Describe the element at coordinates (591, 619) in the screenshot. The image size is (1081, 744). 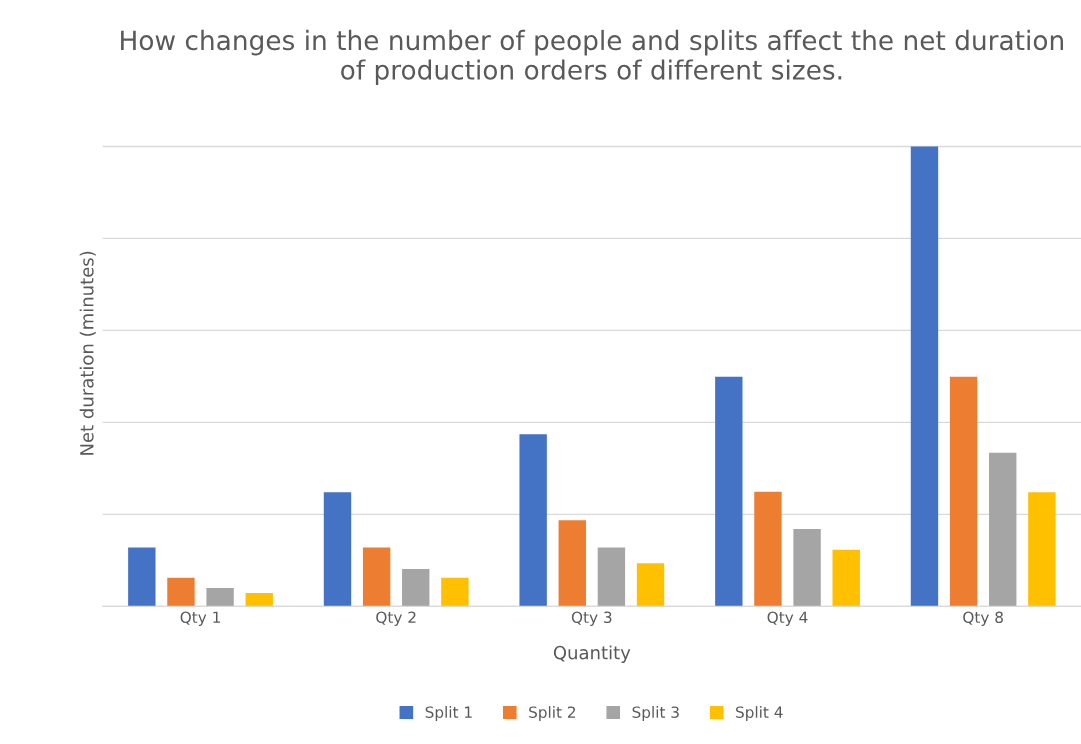
I see `x-tick-label: Qty 3` at that location.